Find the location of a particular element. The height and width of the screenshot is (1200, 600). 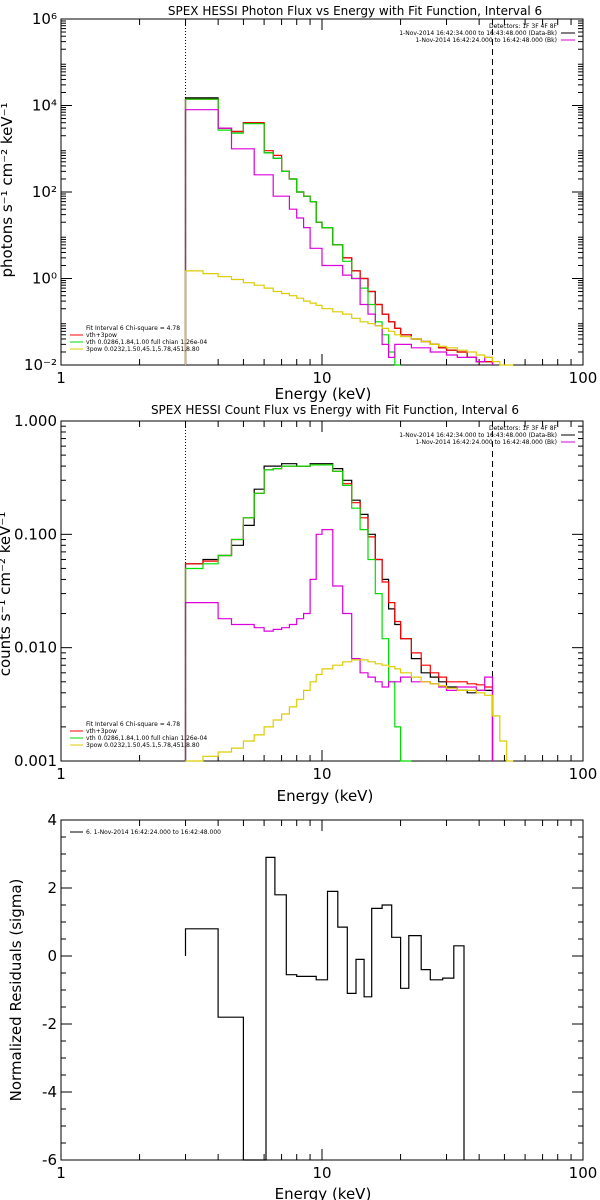

y-axis-label: counts s⁻¹ cm⁻² keV⁻¹ is located at coordinates (7, 594).